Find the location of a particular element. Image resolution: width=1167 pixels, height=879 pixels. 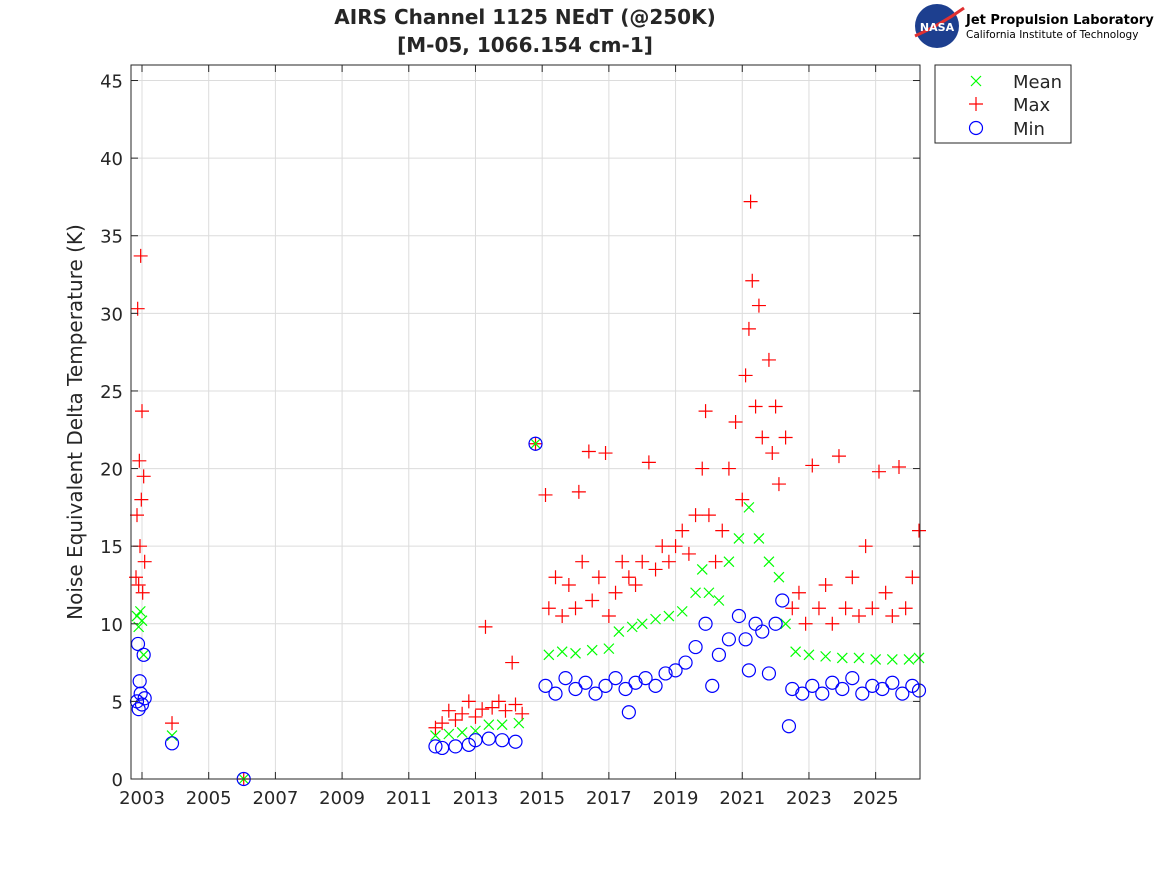

x-tick-label: 2007 is located at coordinates (275, 798).